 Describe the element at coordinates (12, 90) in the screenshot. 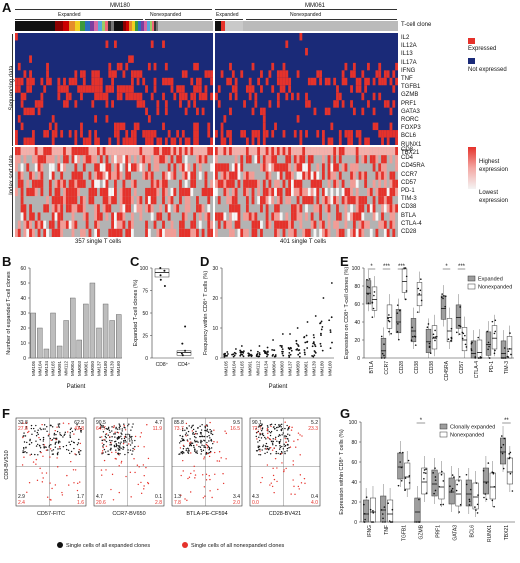

I see `seq-bracket` at that location.